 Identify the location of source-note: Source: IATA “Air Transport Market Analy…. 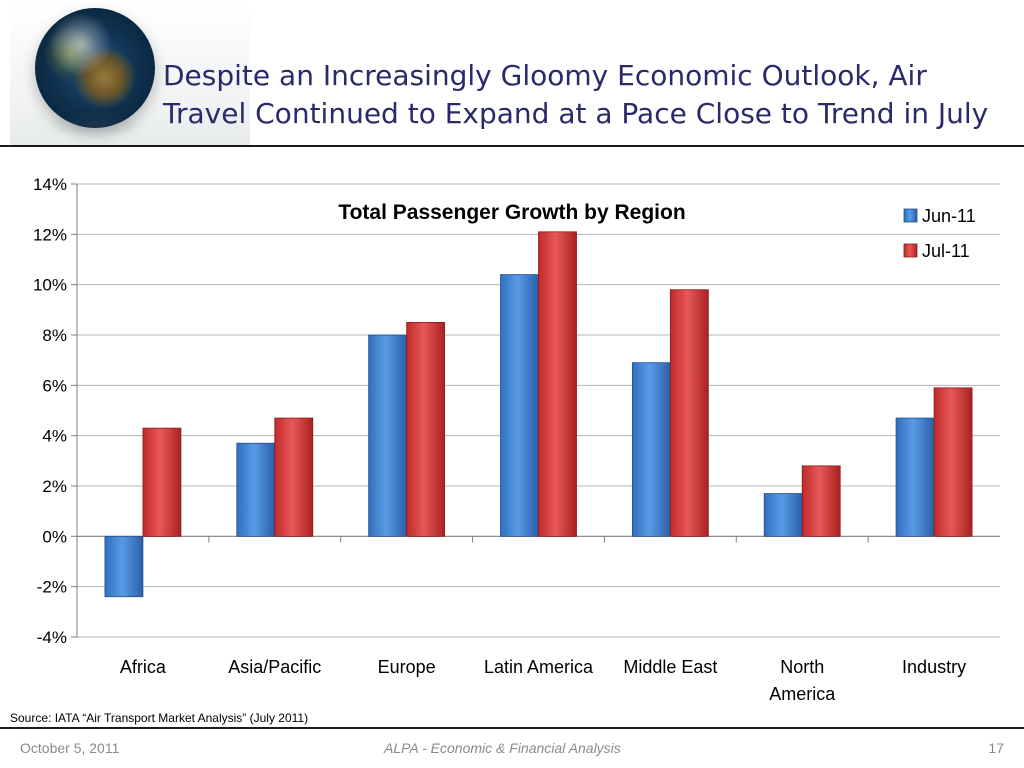
(159, 718).